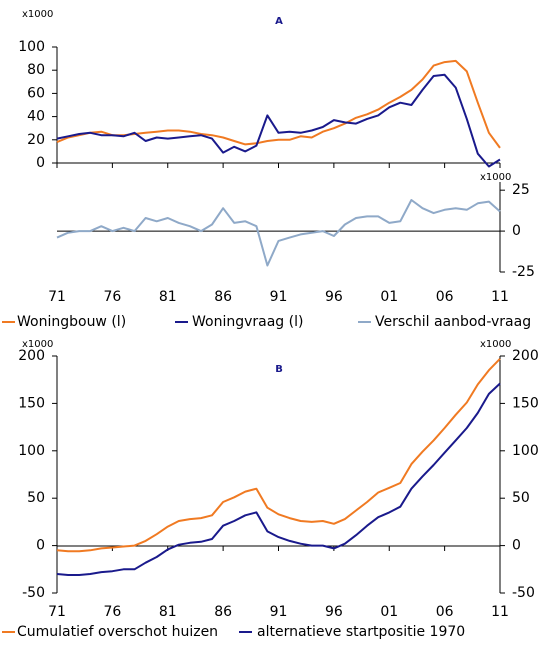  What do you see at coordinates (31, 403) in the screenshot?
I see `y-tick-label: 150` at bounding box center [31, 403].